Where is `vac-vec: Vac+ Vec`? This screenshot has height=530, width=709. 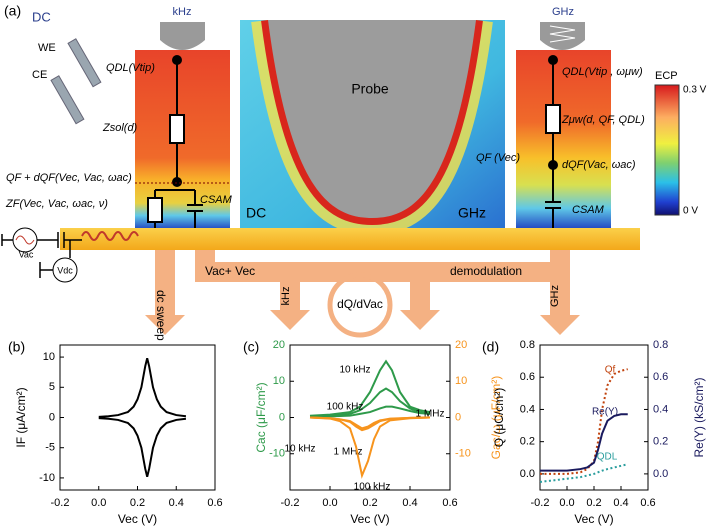
vac-vec: Vac+ Vec is located at coordinates (230, 271).